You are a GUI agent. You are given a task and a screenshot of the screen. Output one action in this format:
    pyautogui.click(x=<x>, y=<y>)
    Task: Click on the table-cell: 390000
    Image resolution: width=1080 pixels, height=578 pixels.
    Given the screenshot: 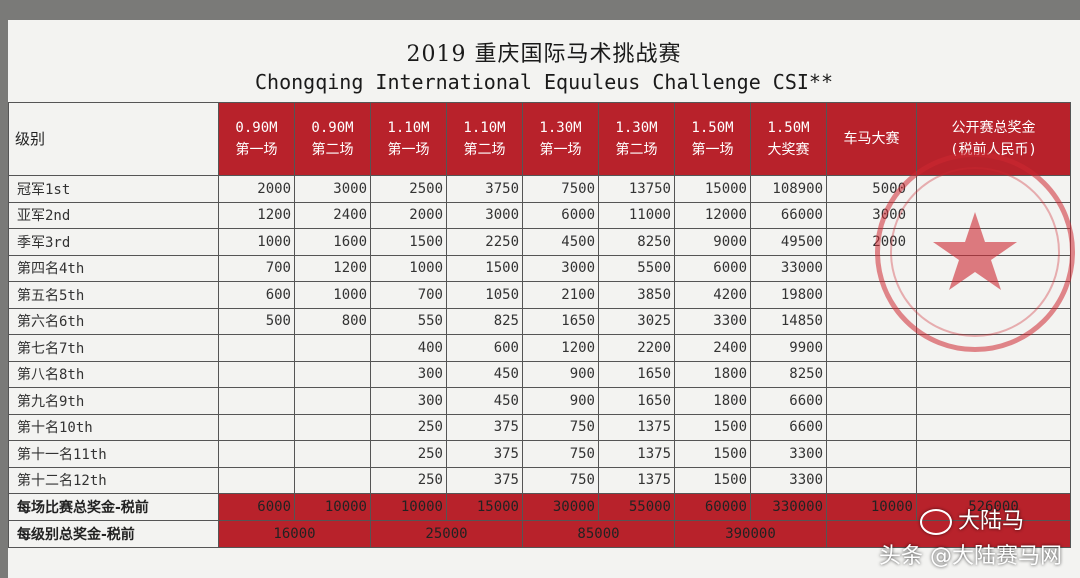 What is the action you would take?
    pyautogui.click(x=750, y=534)
    